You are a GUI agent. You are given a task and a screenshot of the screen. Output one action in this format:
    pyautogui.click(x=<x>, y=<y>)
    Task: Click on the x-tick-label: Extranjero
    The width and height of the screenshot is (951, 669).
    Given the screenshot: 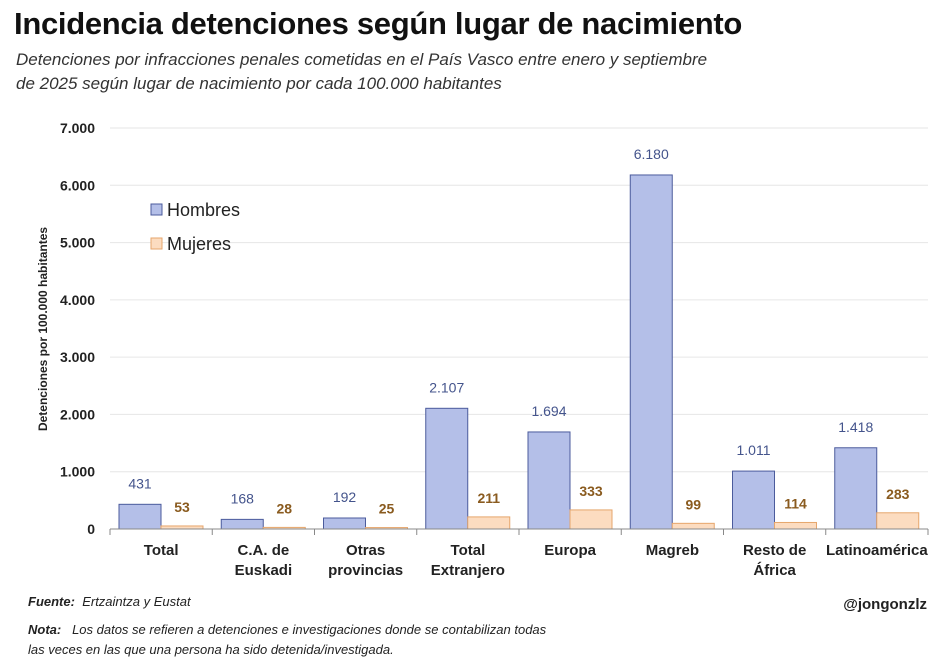 What is the action you would take?
    pyautogui.click(x=468, y=570)
    